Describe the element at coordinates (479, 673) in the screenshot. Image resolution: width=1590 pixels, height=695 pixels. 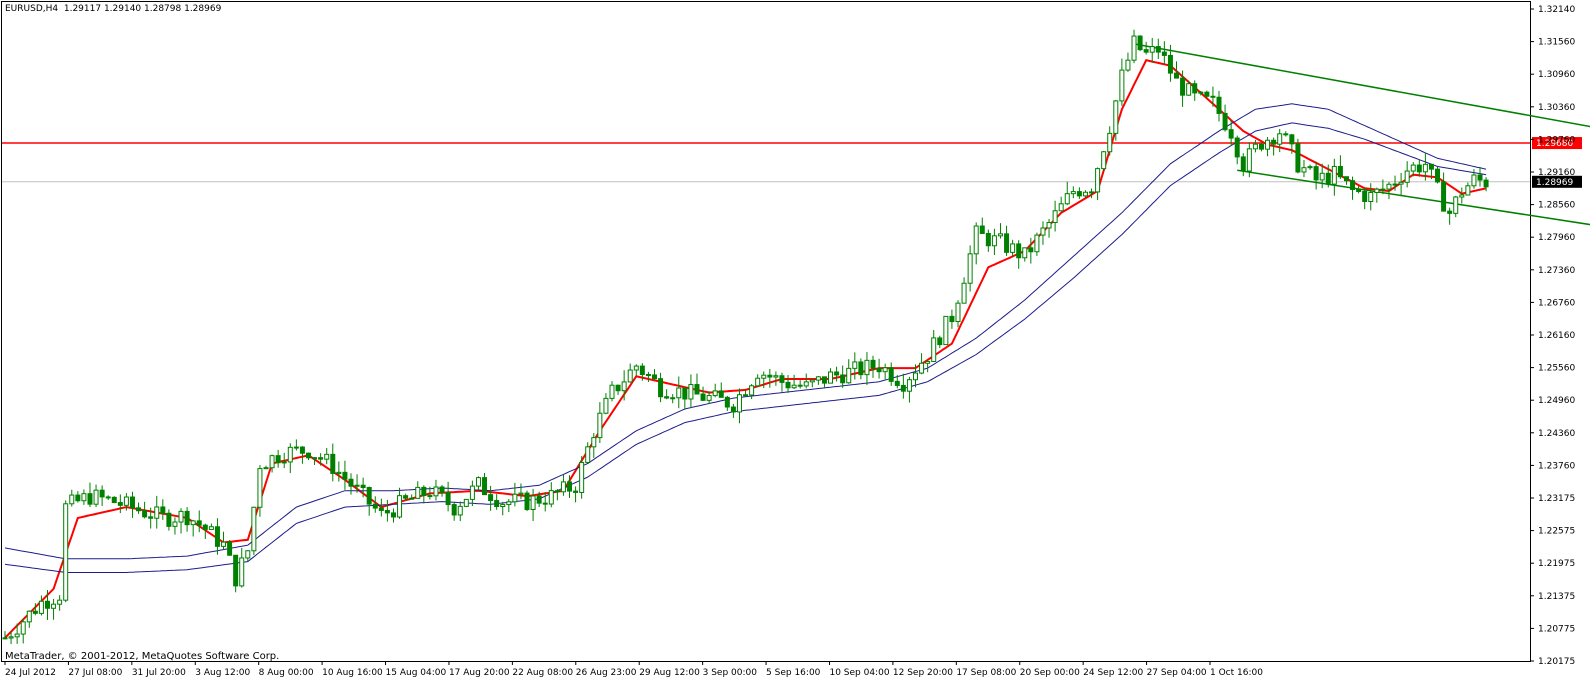
I see `time-tick-label: 17 Aug 20:00` at that location.